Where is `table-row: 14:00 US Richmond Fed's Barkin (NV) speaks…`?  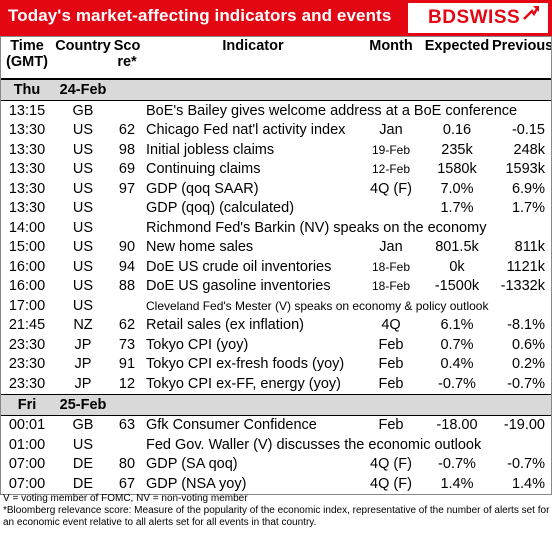 table-row: 14:00 US Richmond Fed's Barkin (NV) speaks… is located at coordinates (275, 228).